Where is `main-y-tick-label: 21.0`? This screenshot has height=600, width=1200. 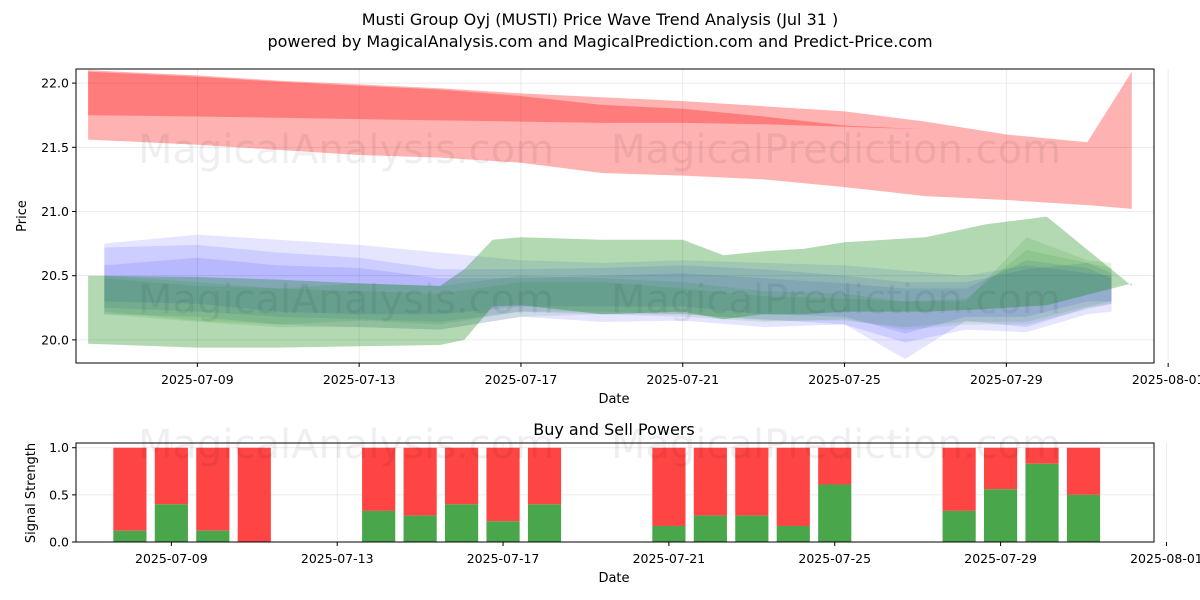 main-y-tick-label: 21.0 is located at coordinates (55, 211).